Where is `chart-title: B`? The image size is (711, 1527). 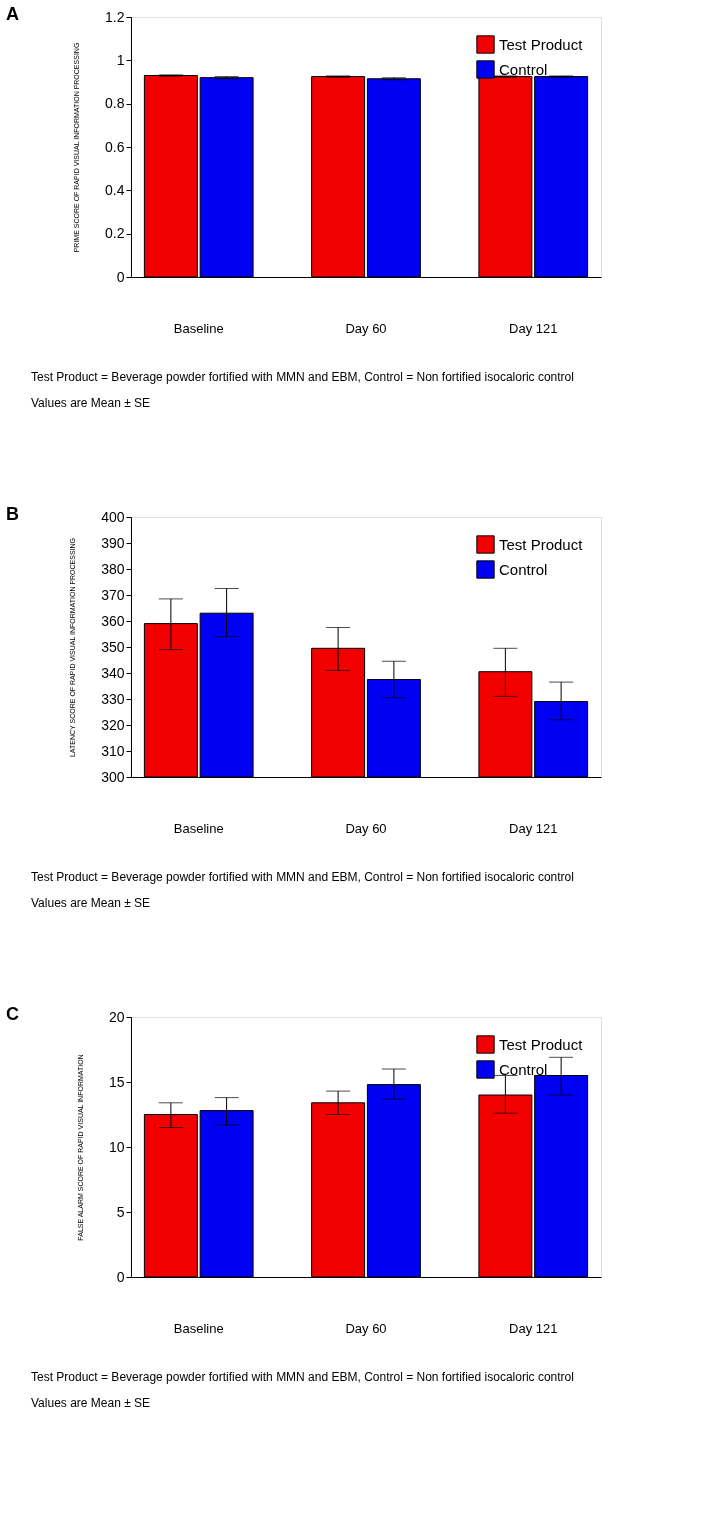 chart-title: B is located at coordinates (12, 514).